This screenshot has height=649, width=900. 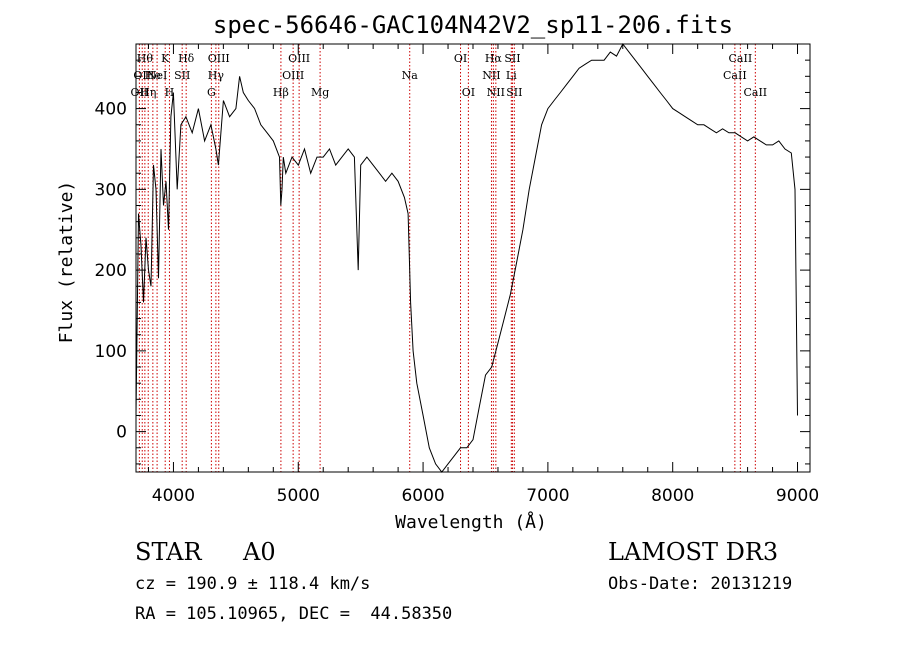 I want to click on line-label-nei: NeI, so click(x=157, y=75).